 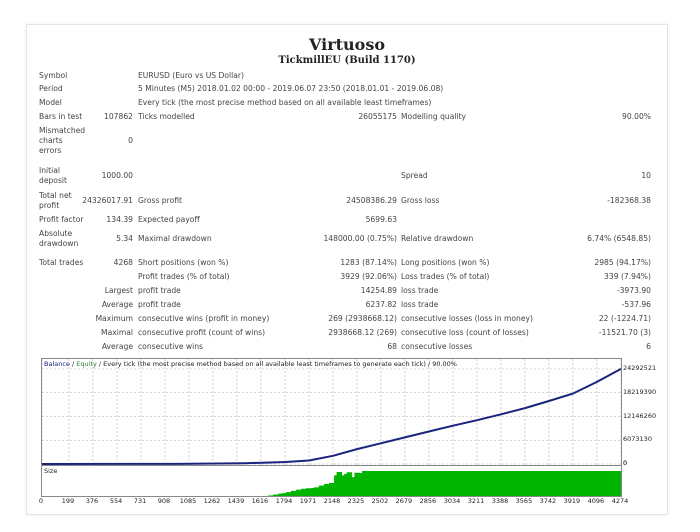 I want to click on absdd-value: 5.34, so click(x=124, y=238).